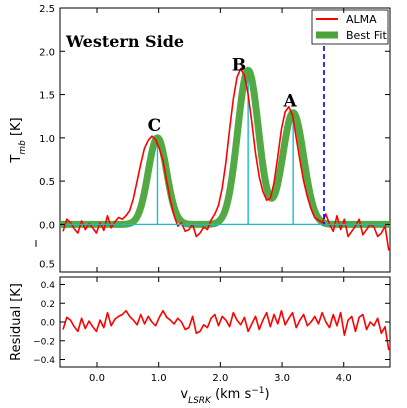  Describe the element at coordinates (220, 378) in the screenshot. I see `x-tick-label-2: 2.0` at that location.